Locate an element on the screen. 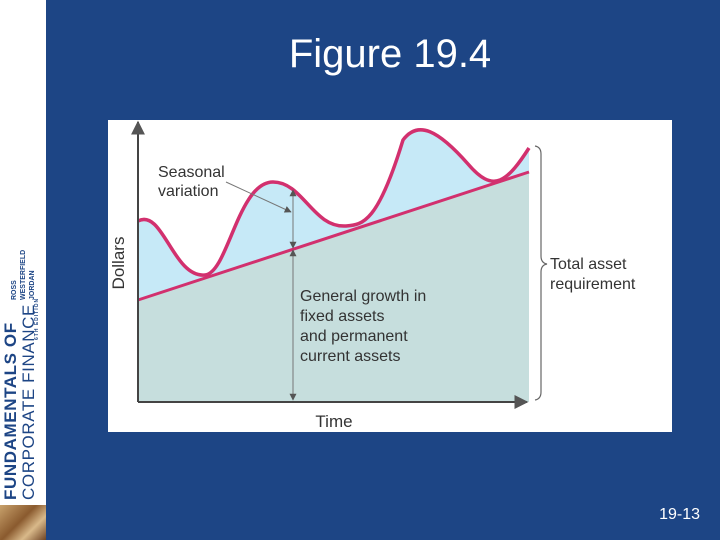  author-ross: ROSS is located at coordinates (14, 290).